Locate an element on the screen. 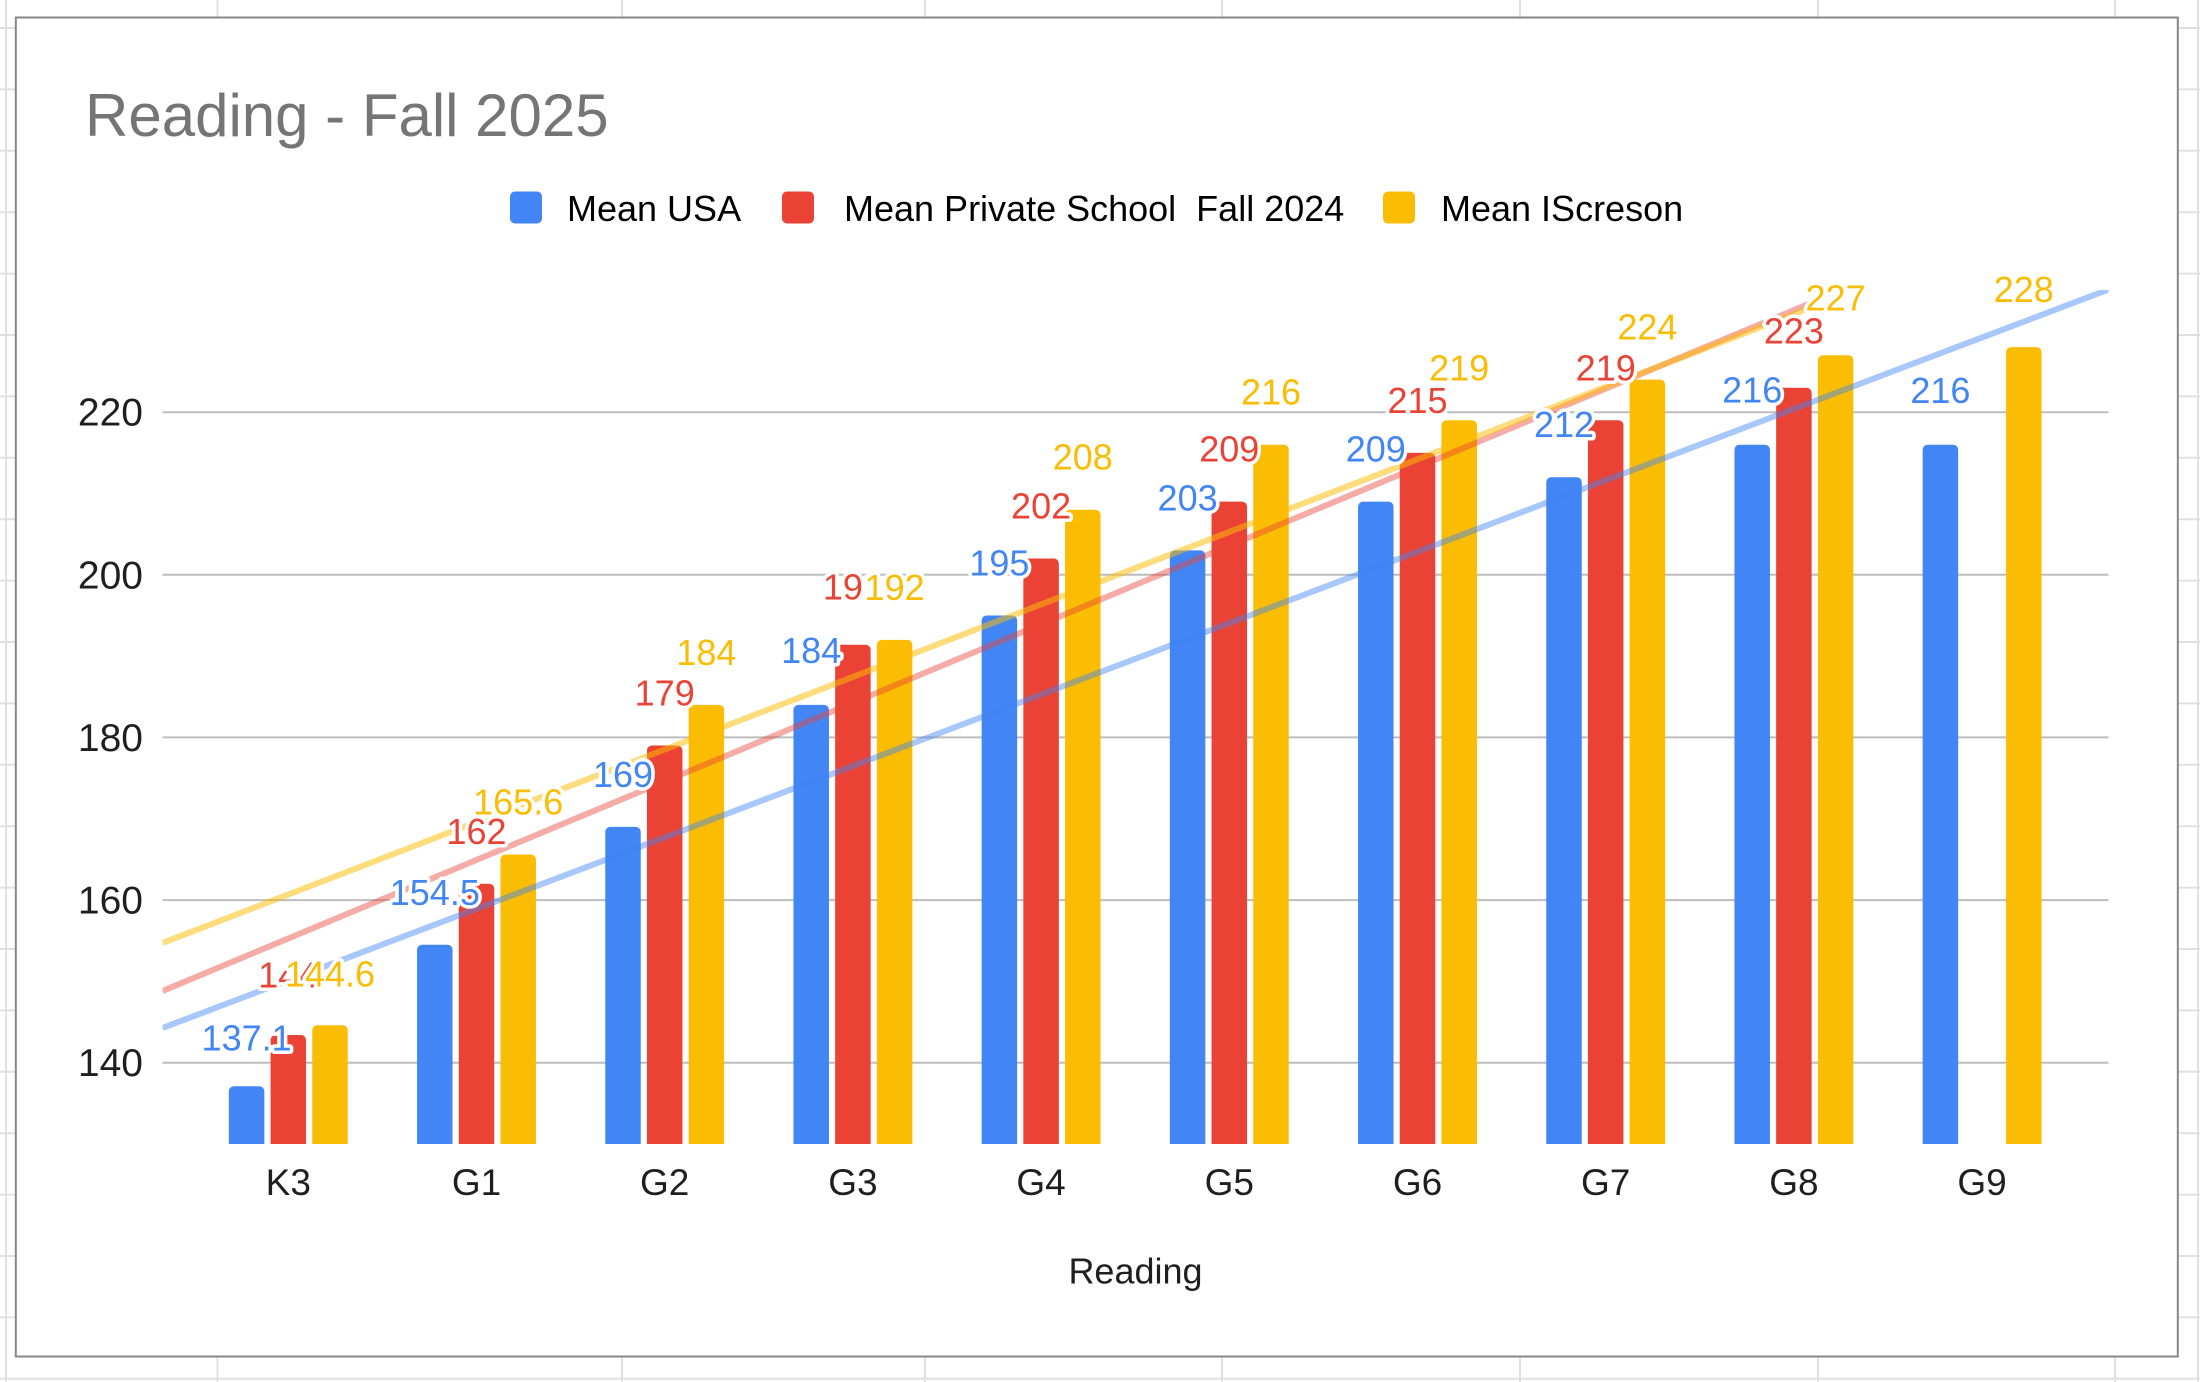 The image size is (2200, 1382). svg-text: 154.5 is located at coordinates (435, 892).